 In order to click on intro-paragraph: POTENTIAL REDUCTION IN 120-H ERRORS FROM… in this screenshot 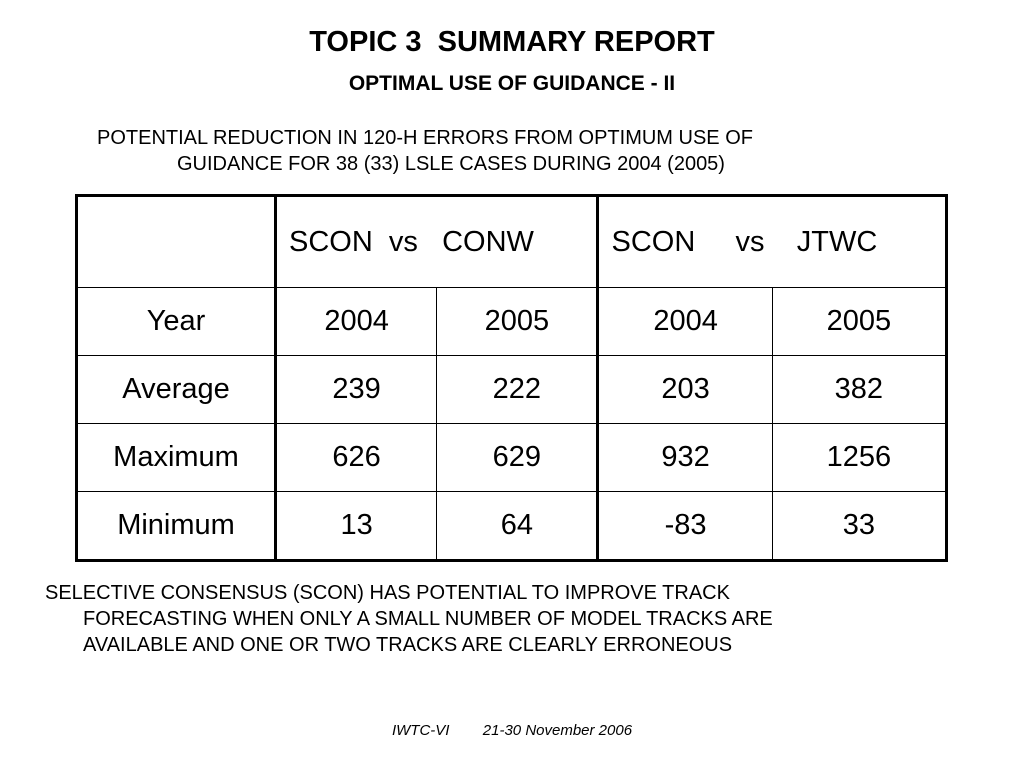, I will do `click(537, 151)`.